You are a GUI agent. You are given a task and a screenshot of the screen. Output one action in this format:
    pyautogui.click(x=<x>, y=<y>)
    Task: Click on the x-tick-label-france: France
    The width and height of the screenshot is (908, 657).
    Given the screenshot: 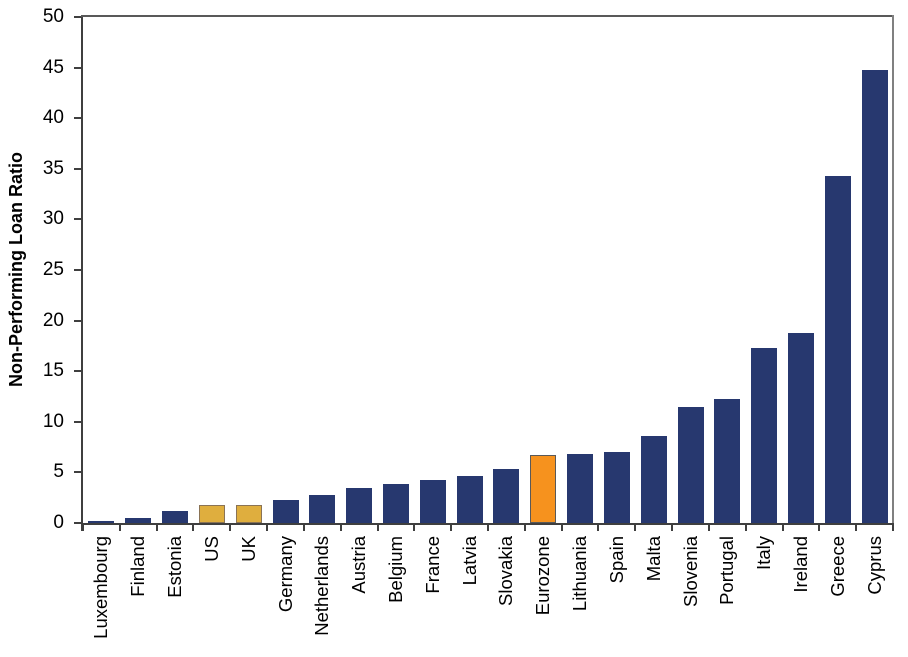 What is the action you would take?
    pyautogui.click(x=432, y=565)
    